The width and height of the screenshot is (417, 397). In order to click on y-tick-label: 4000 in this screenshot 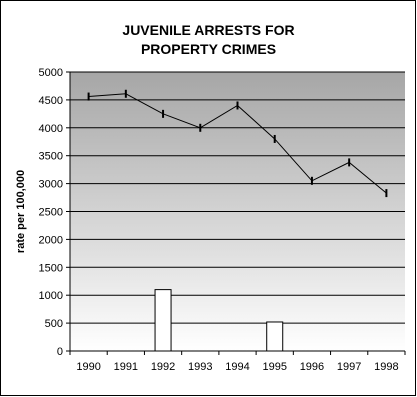, I will do `click(51, 129)`.